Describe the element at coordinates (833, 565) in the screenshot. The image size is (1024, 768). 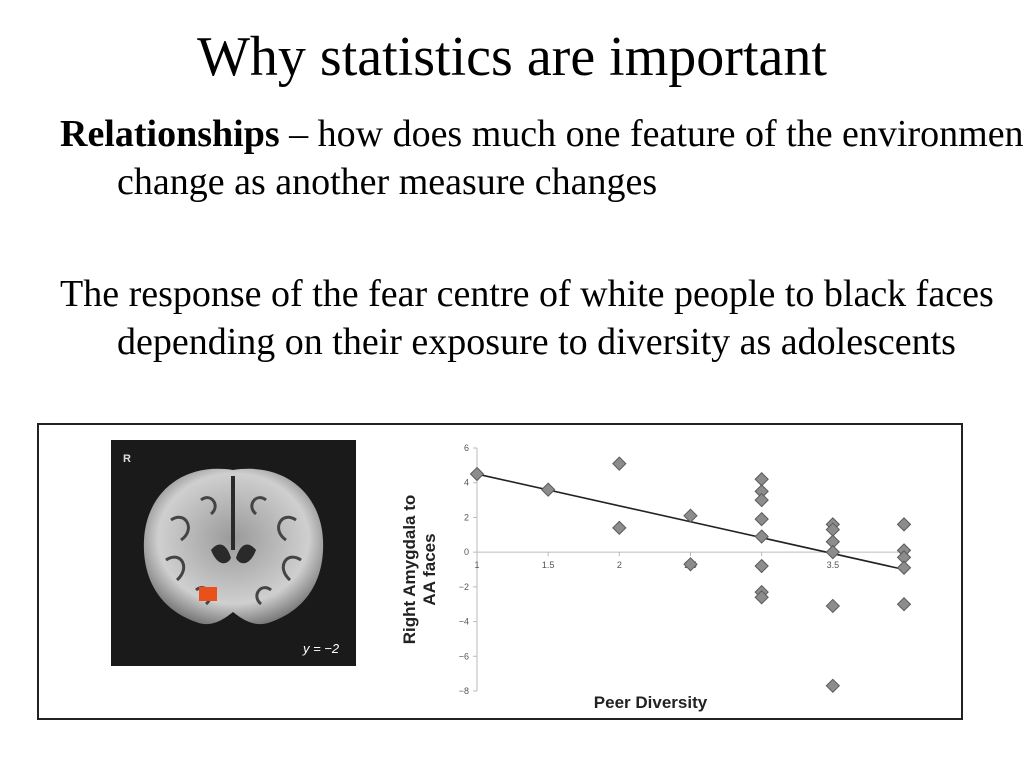
I see `x-tick-label: 3.5` at that location.